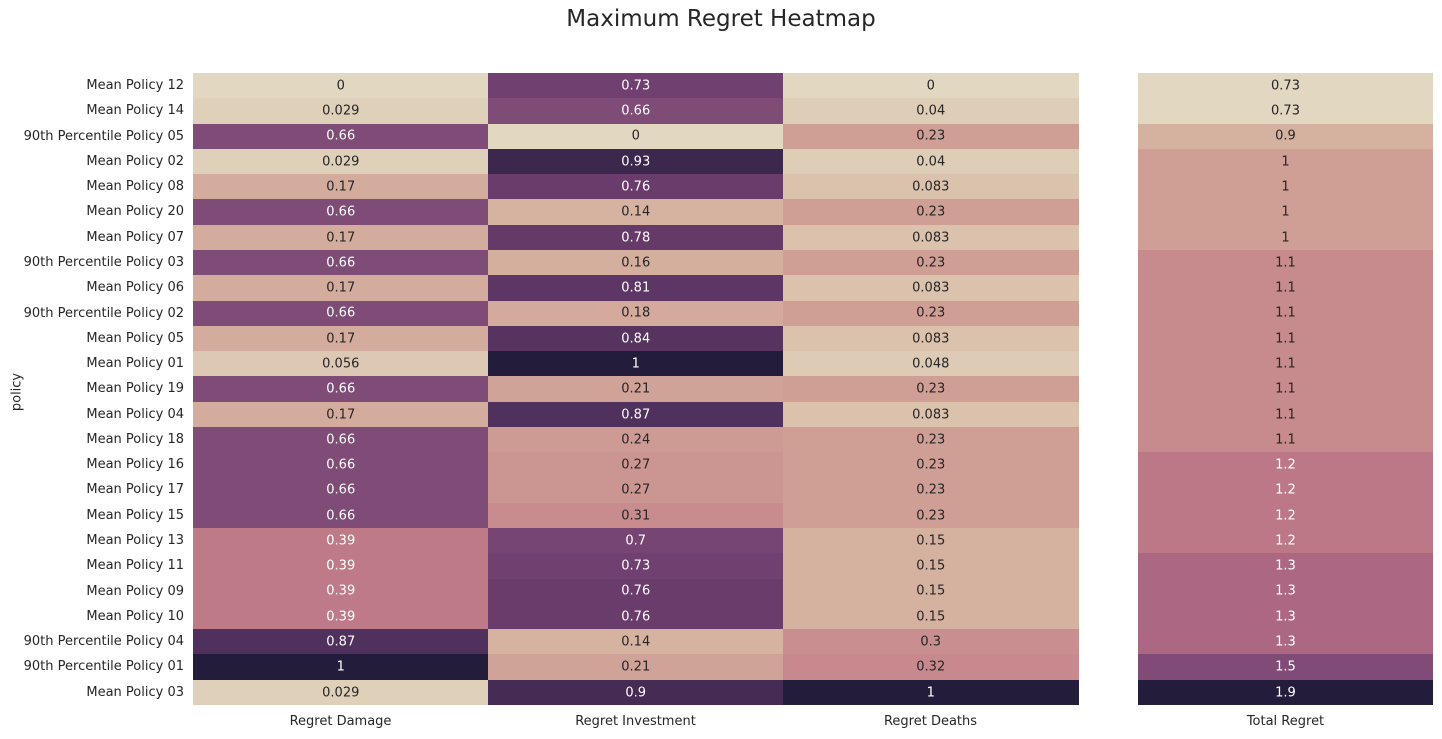 The image size is (1442, 739). I want to click on cell-value-label: 0.31, so click(636, 516).